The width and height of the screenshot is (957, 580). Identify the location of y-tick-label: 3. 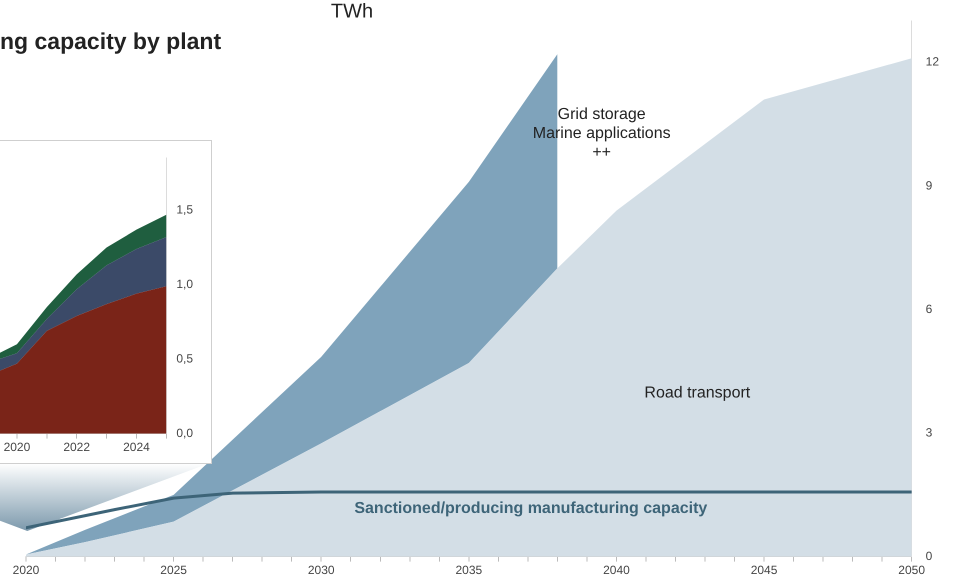
(929, 432).